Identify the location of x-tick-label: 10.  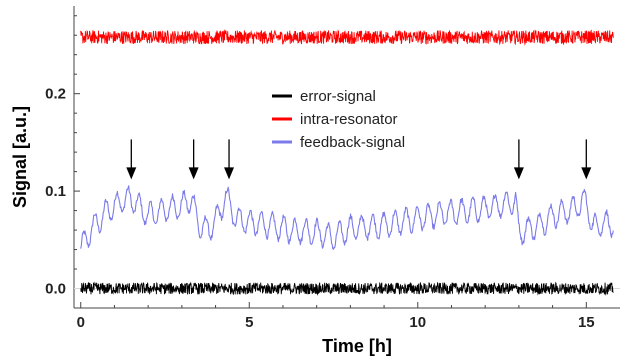
(417, 322).